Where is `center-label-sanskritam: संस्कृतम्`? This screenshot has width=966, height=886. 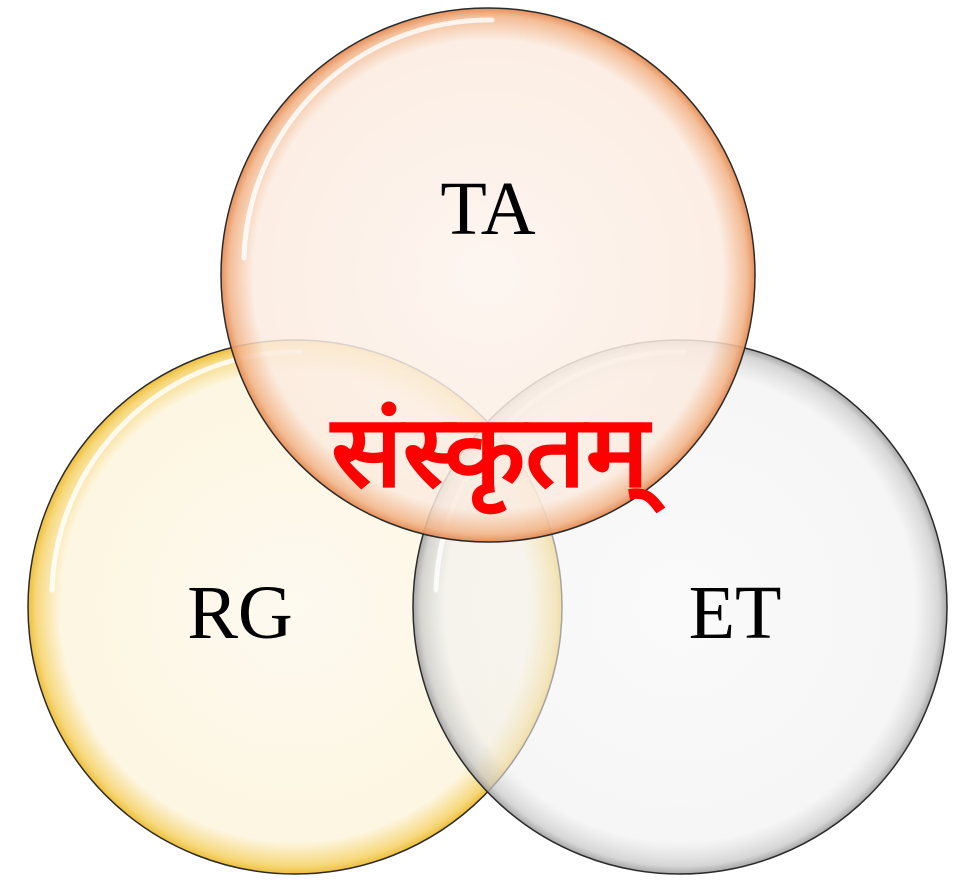
center-label-sanskritam: संस्कृतम् is located at coordinates (497, 454).